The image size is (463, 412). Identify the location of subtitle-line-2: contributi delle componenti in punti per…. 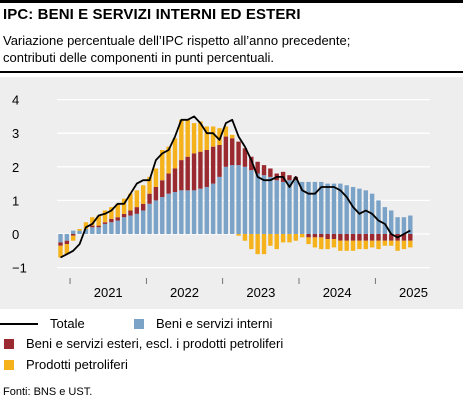
(139, 57).